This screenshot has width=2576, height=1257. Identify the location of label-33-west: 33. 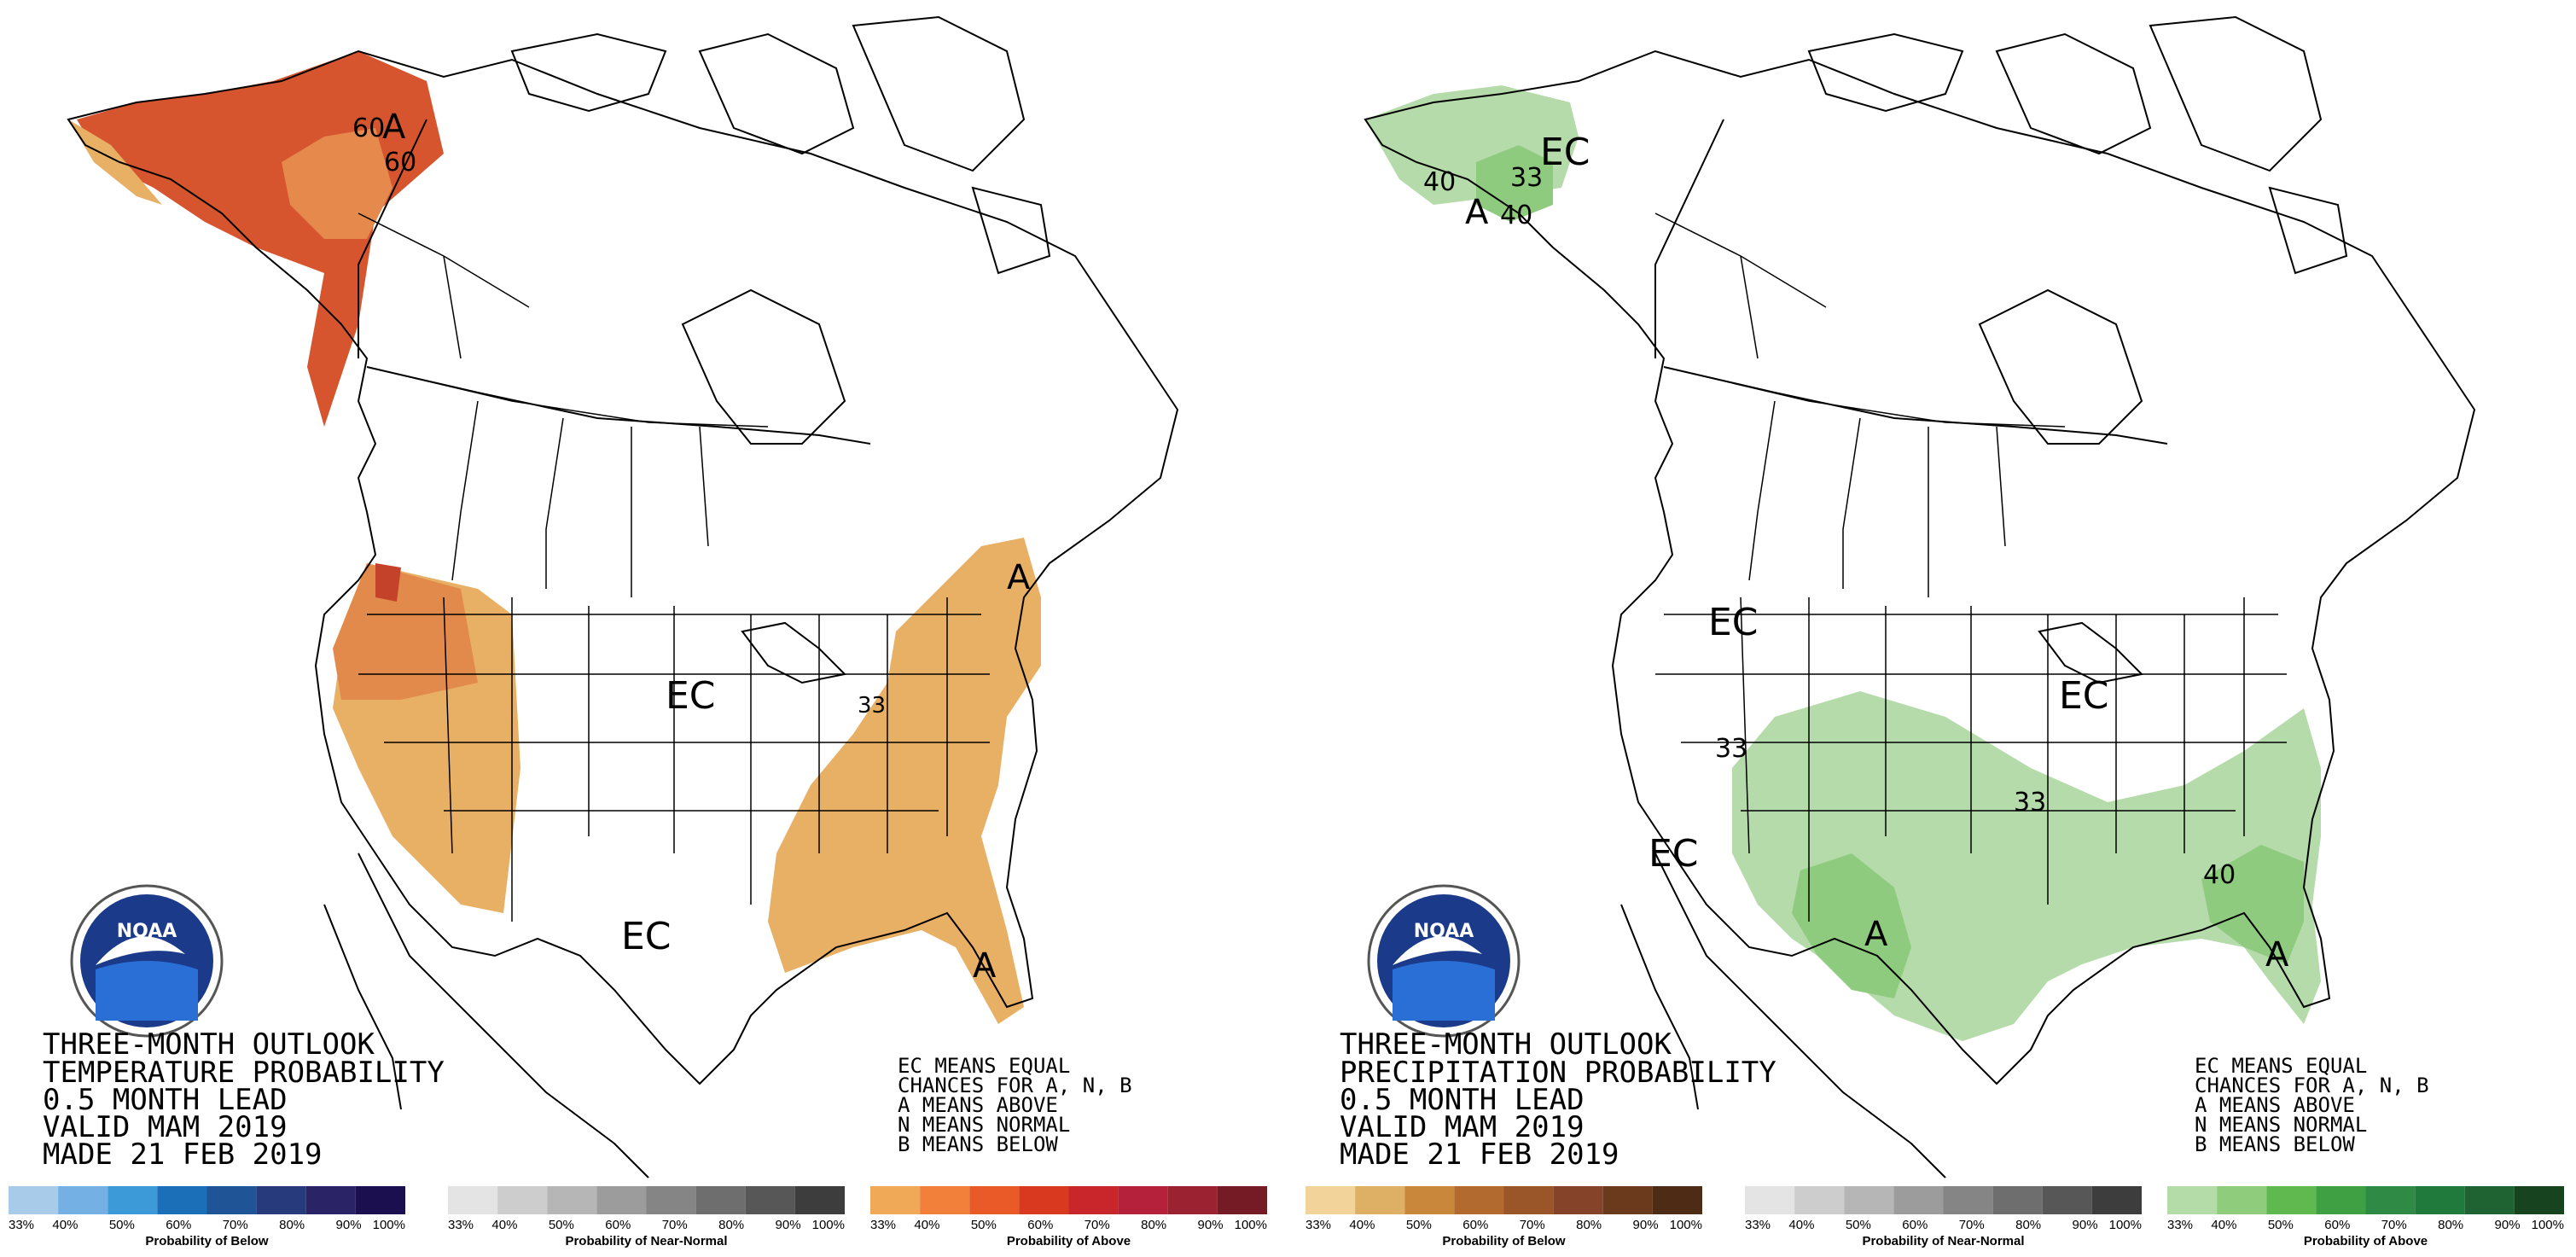
(1731, 749).